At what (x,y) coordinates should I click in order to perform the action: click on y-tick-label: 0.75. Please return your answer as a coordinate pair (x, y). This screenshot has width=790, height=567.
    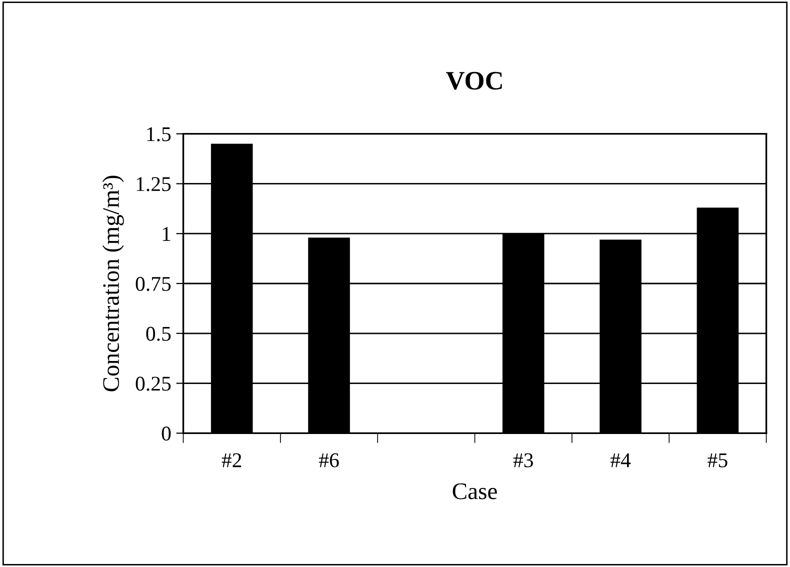
    Looking at the image, I should click on (153, 284).